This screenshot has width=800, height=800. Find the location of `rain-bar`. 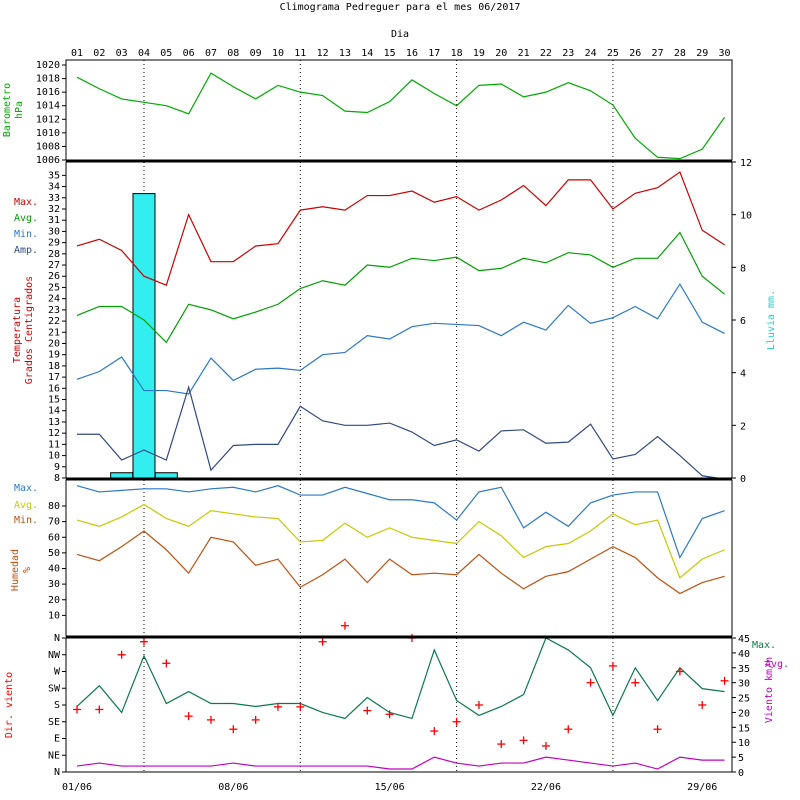

rain-bar is located at coordinates (144, 336).